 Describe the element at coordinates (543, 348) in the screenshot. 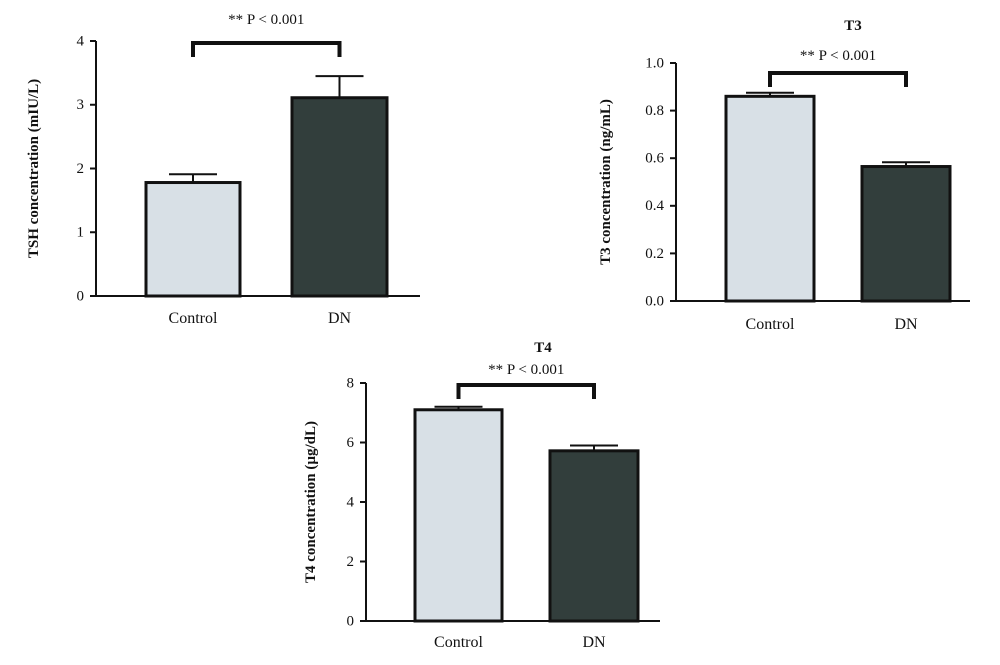

I see `chart-title: T4` at that location.